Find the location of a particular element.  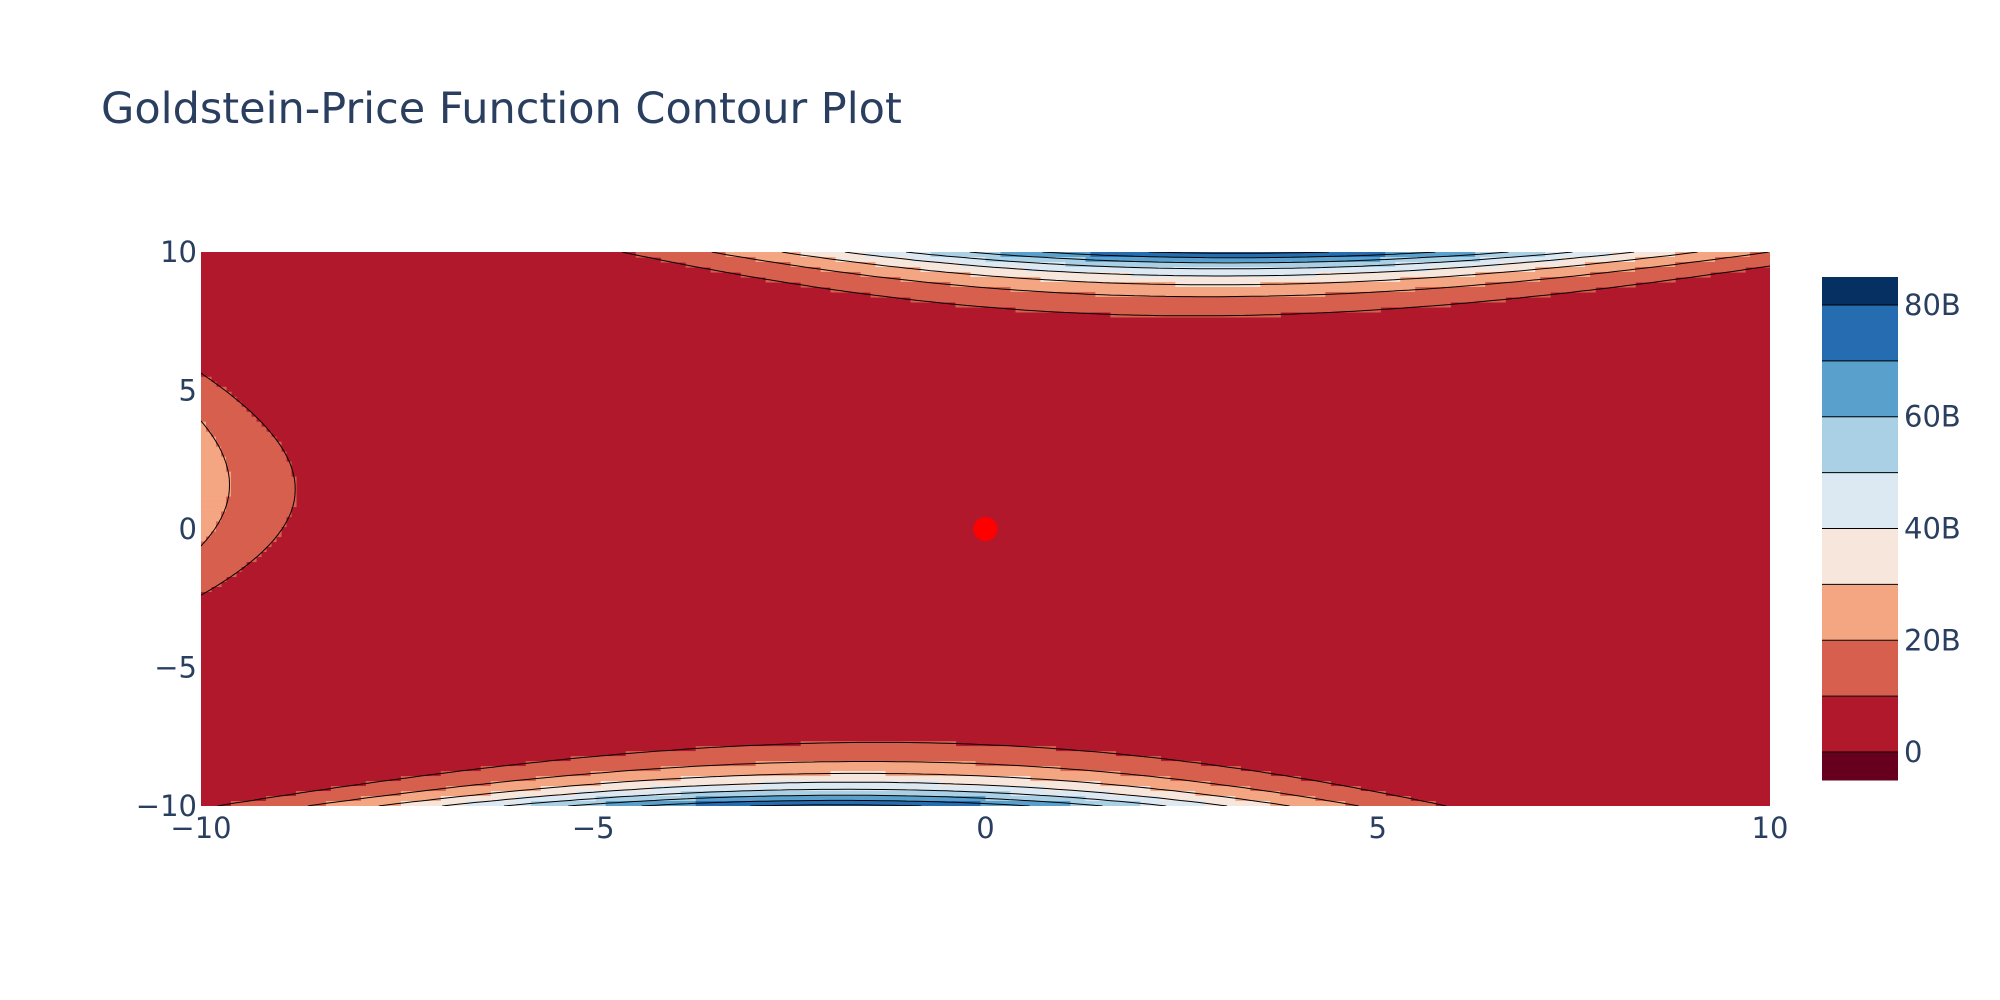

x-tick-label: 10 is located at coordinates (1770, 828).